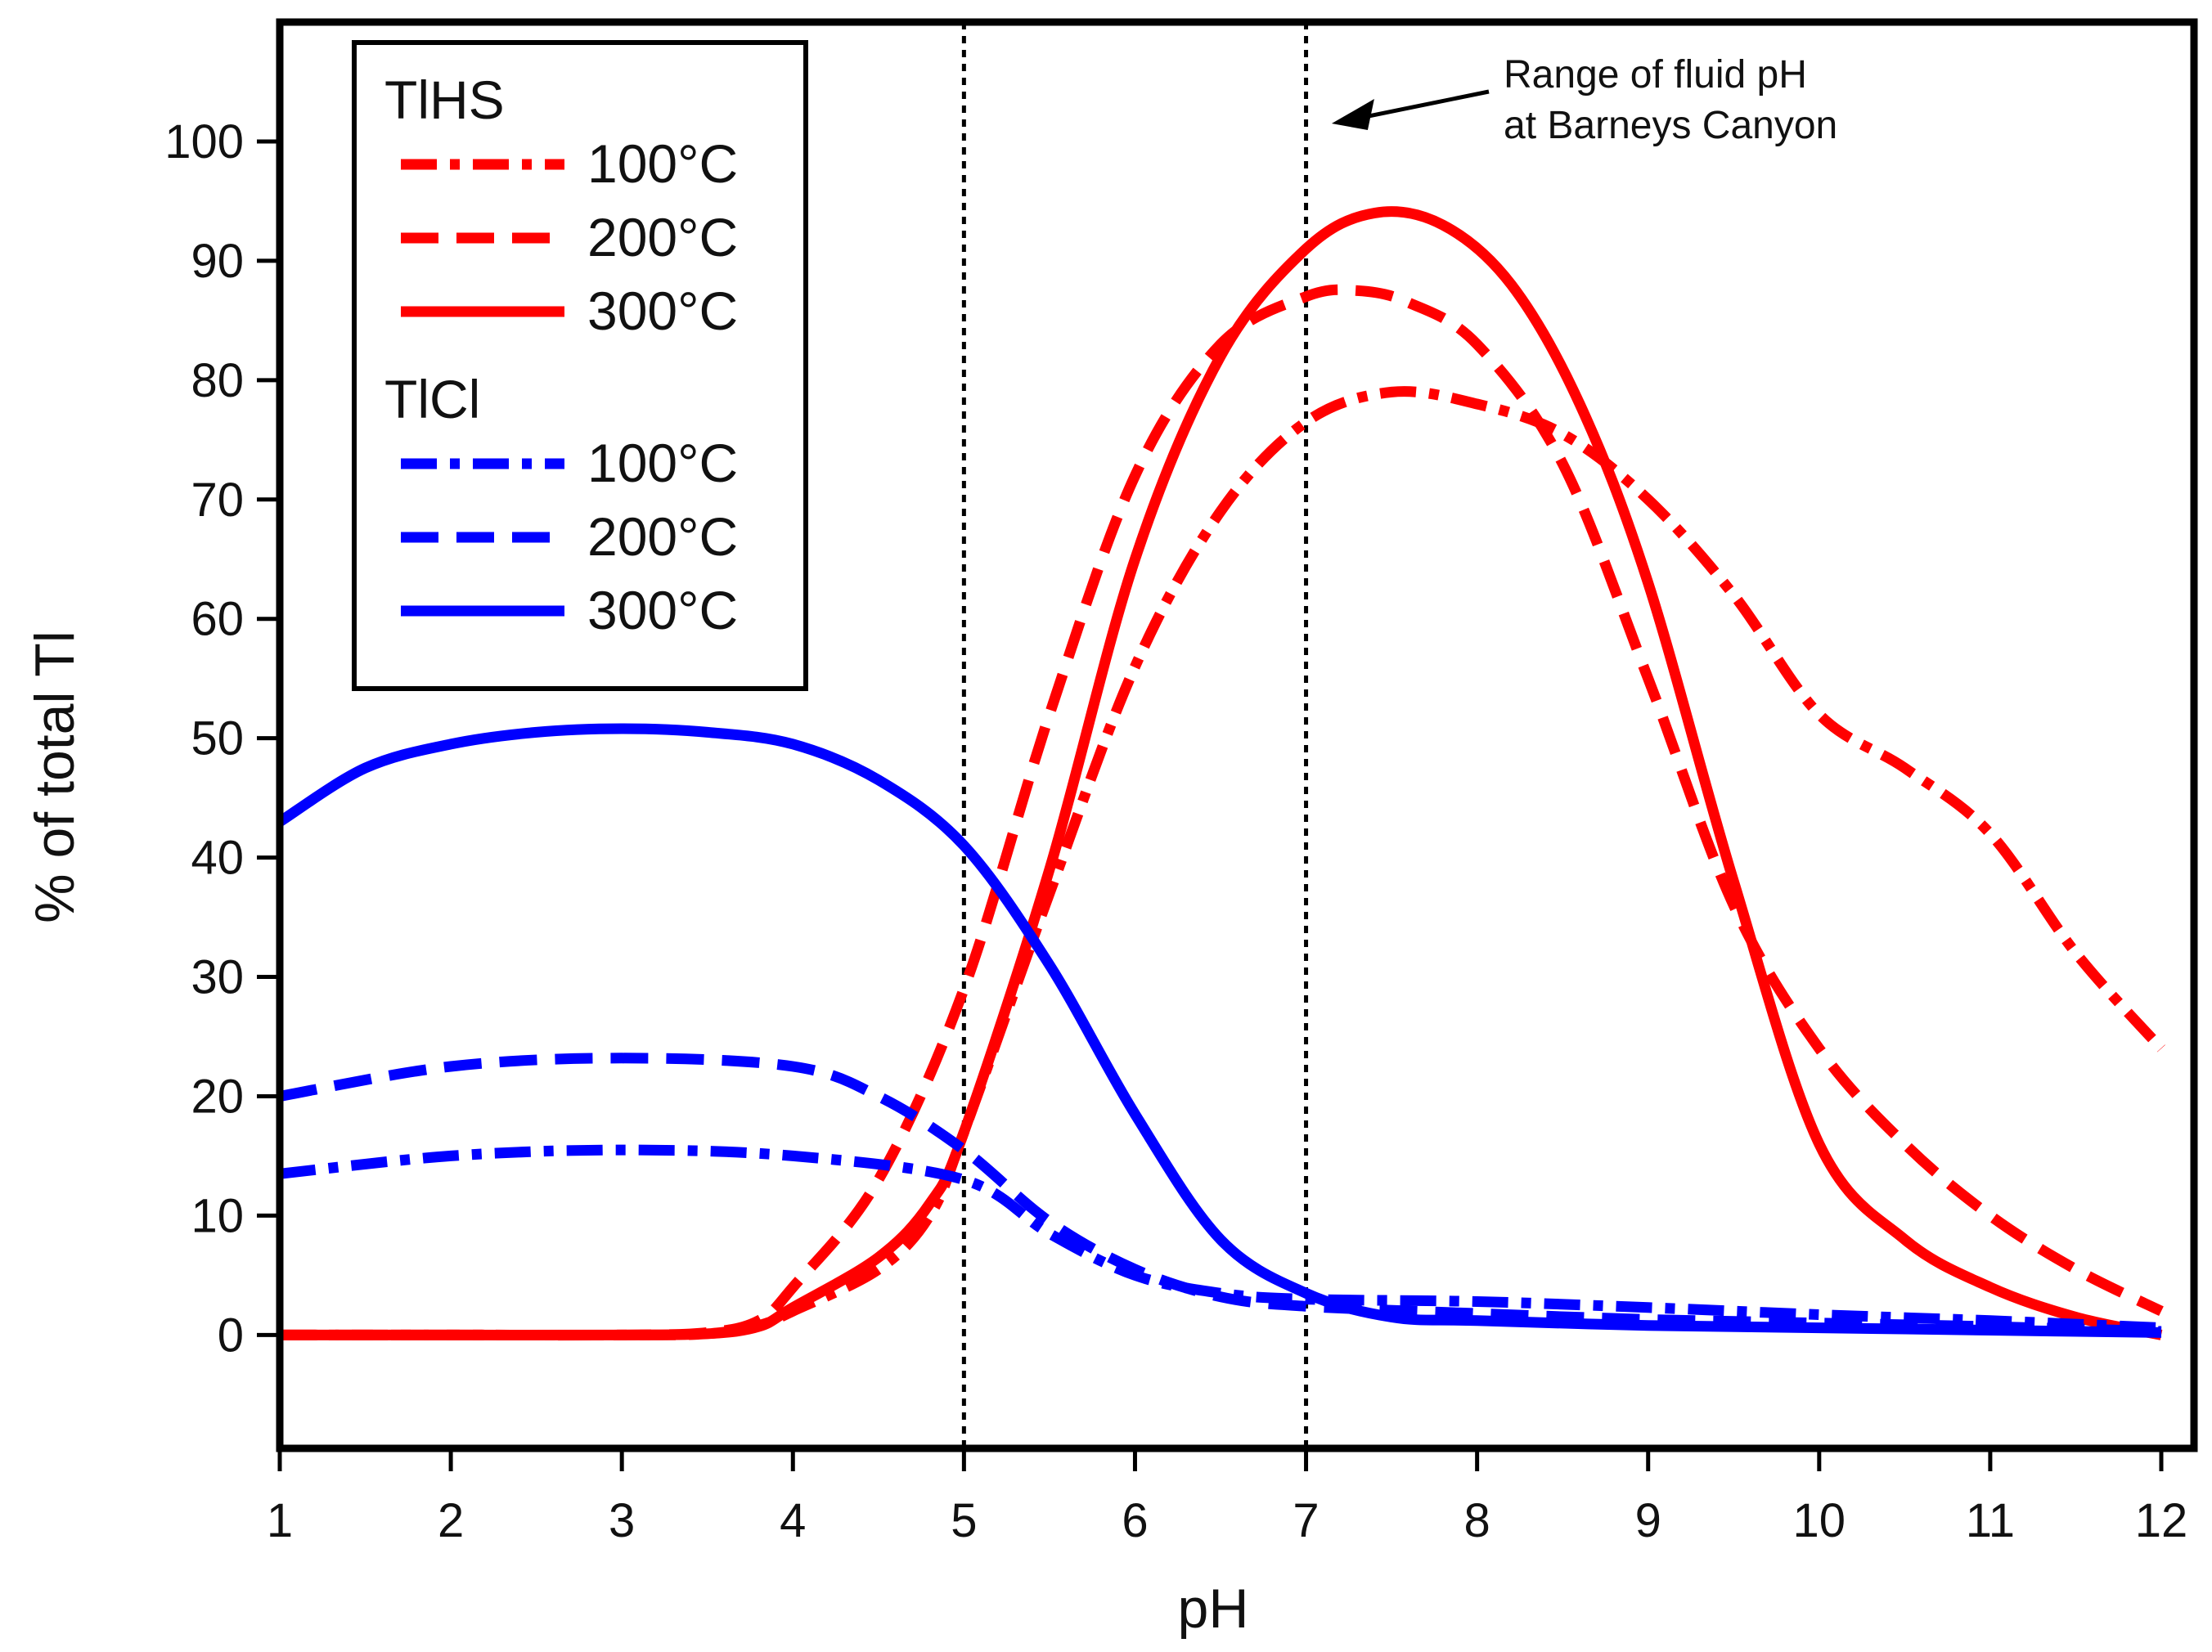  What do you see at coordinates (231, 1335) in the screenshot?
I see `y-tick-label: 0` at bounding box center [231, 1335].